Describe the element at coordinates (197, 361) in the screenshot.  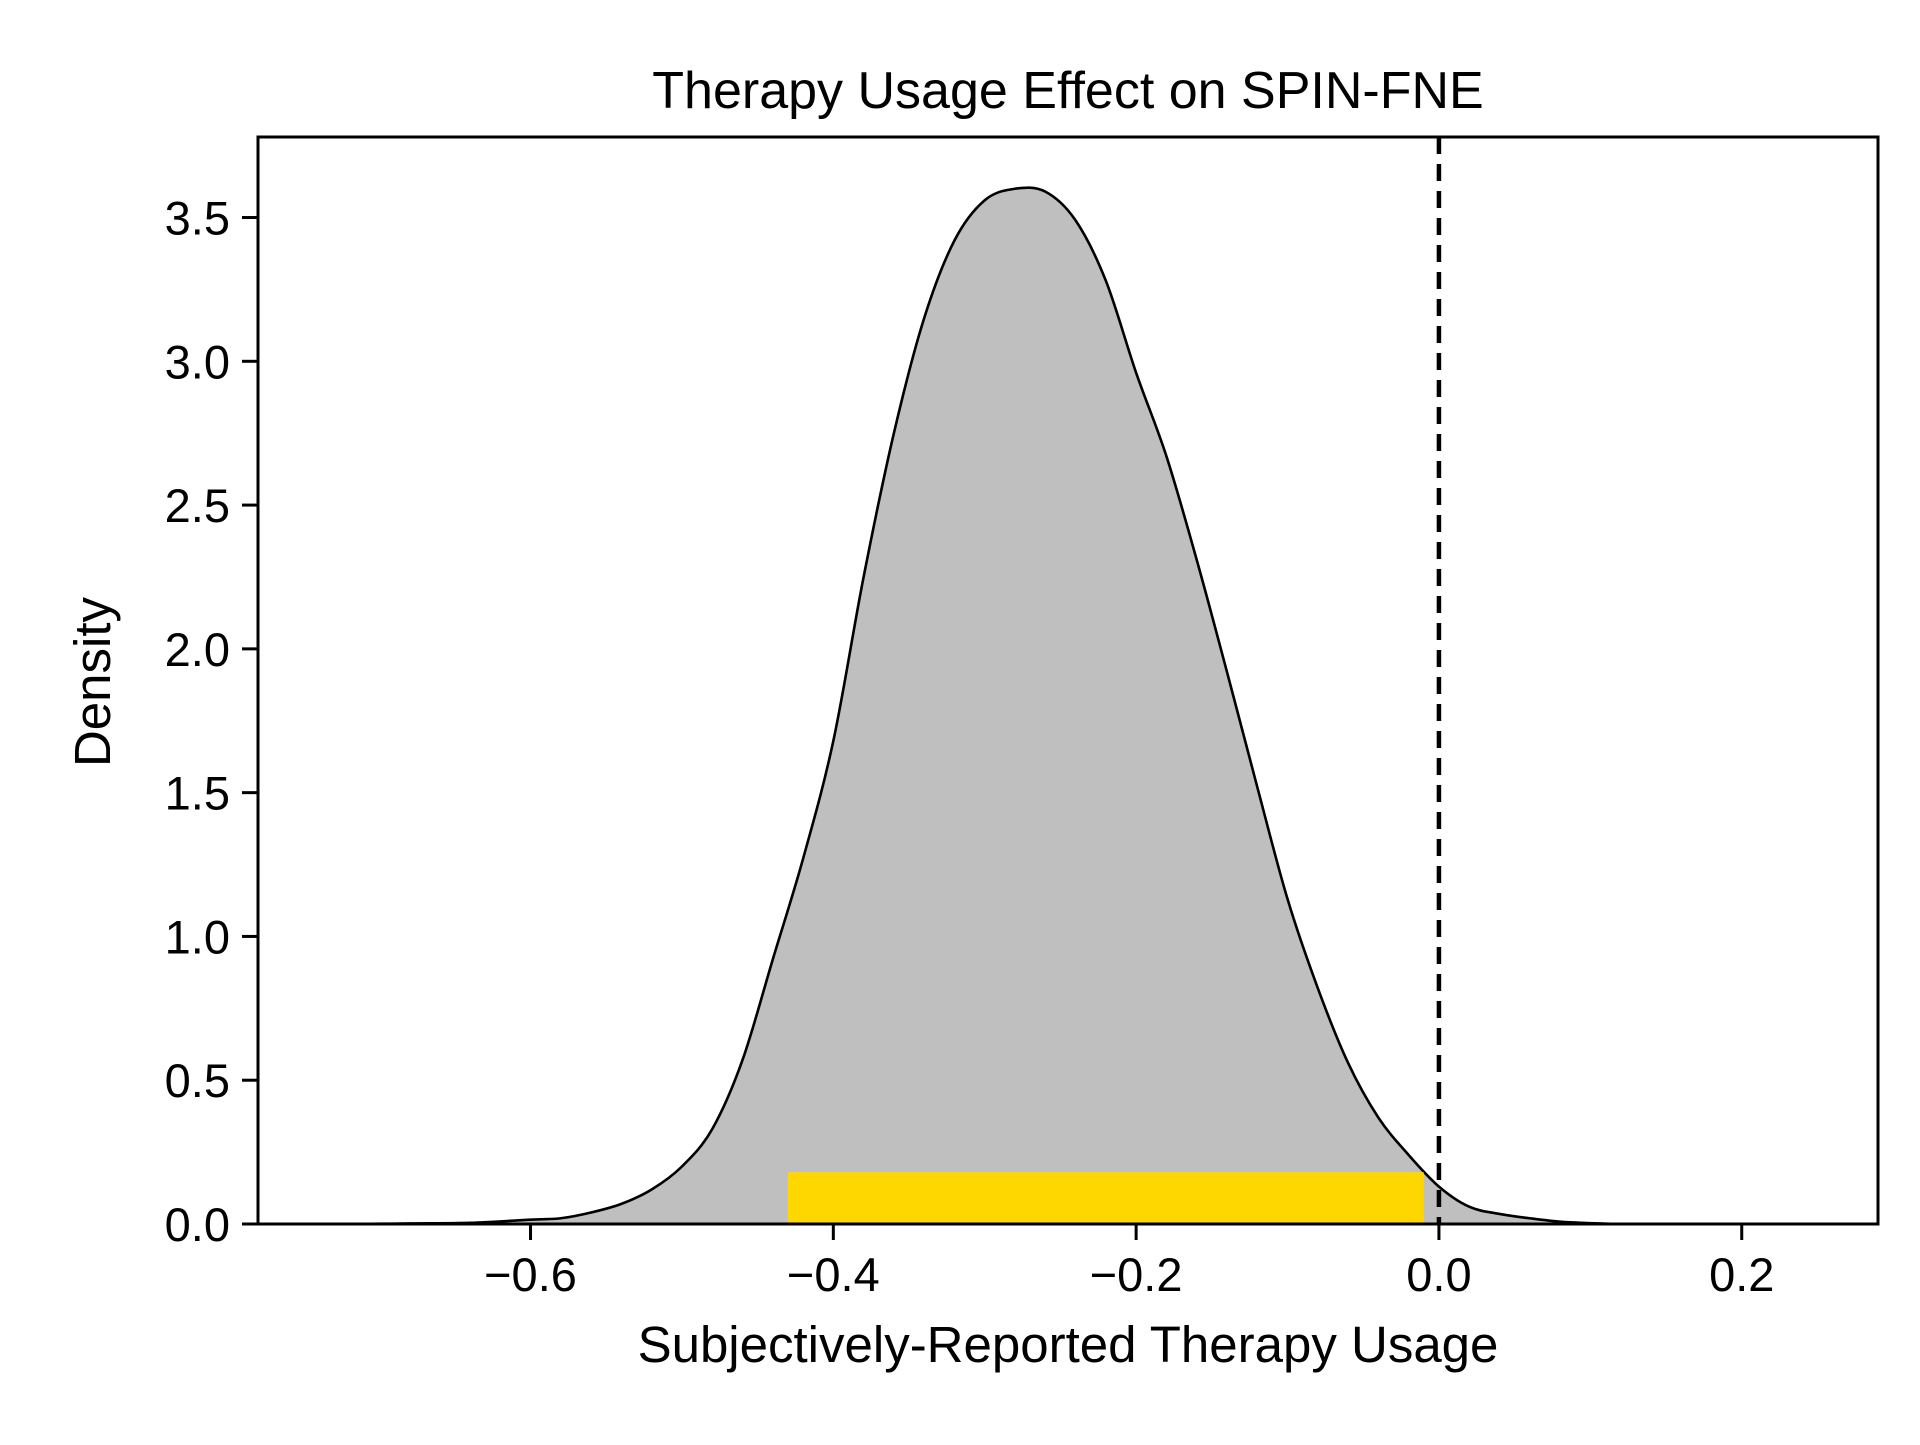
I see `y-tick-label: 3.0` at that location.